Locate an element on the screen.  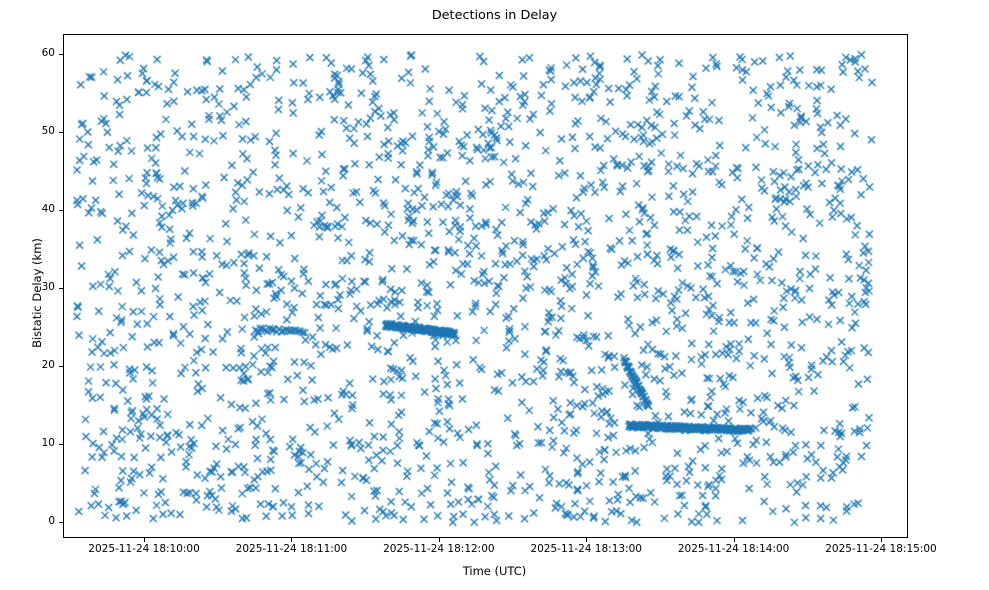
x-axis-label: Time (UTC) is located at coordinates (494, 571).